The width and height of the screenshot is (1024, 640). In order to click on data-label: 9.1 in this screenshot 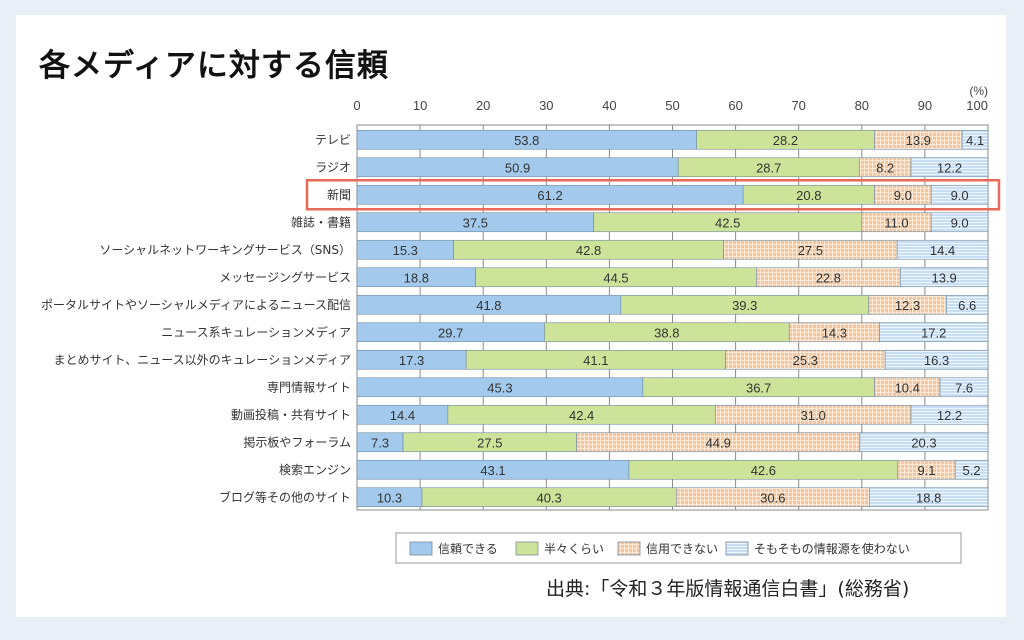, I will do `click(926, 470)`.